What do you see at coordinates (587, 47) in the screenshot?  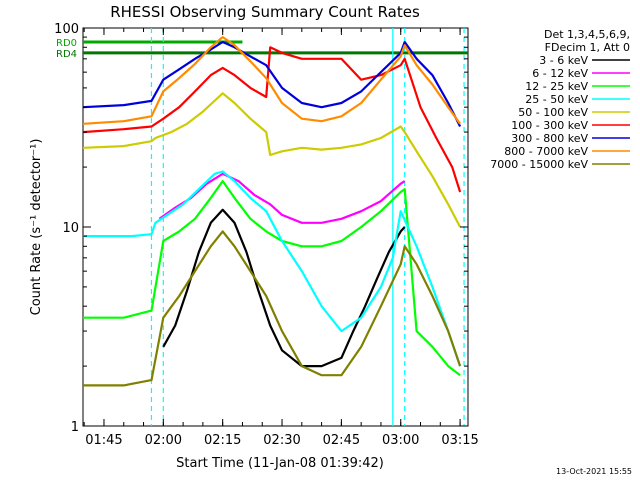 I see `legend-header-line-2: FDecim 1, Att 0` at bounding box center [587, 47].